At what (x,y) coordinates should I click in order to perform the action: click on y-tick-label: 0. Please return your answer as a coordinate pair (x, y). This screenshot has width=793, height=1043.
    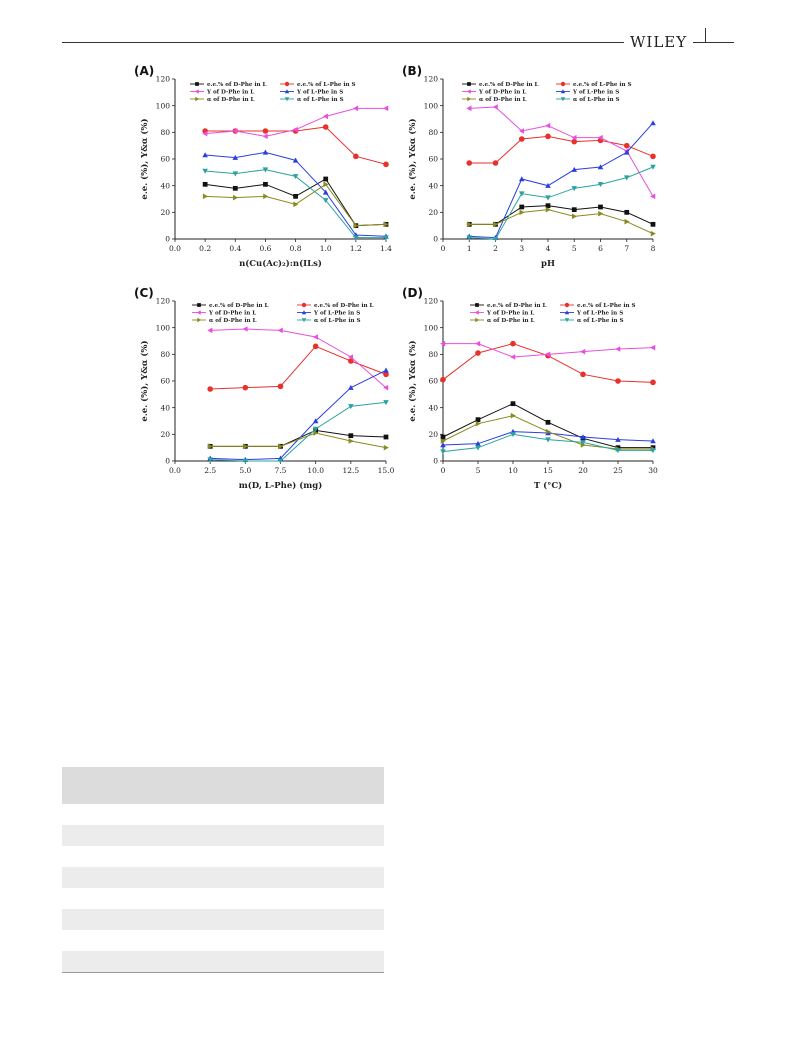
    Looking at the image, I should click on (167, 461).